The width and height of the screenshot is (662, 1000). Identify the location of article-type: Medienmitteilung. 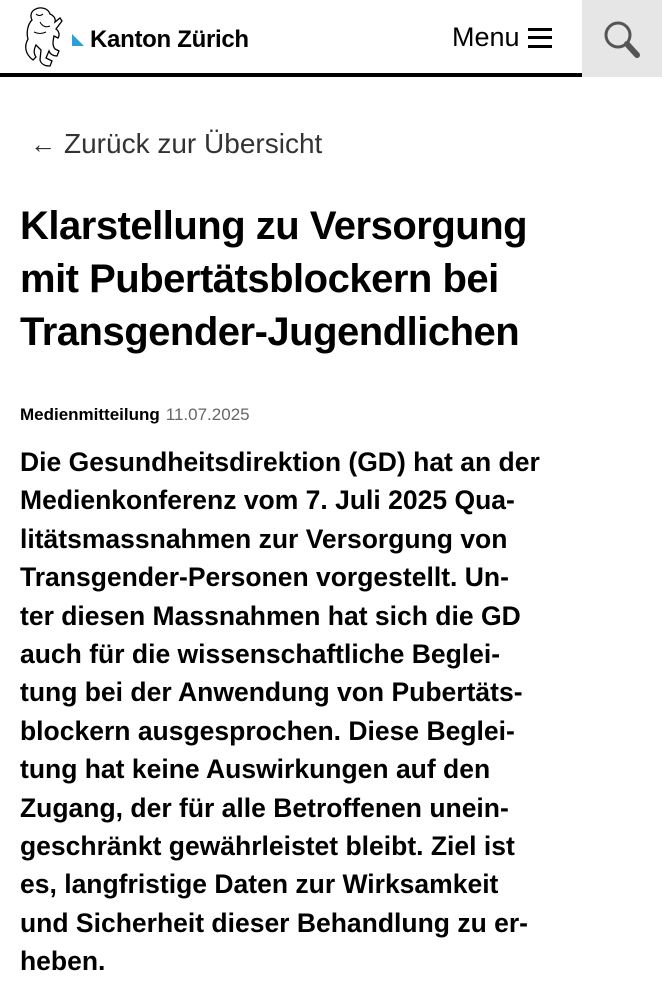
(90, 414).